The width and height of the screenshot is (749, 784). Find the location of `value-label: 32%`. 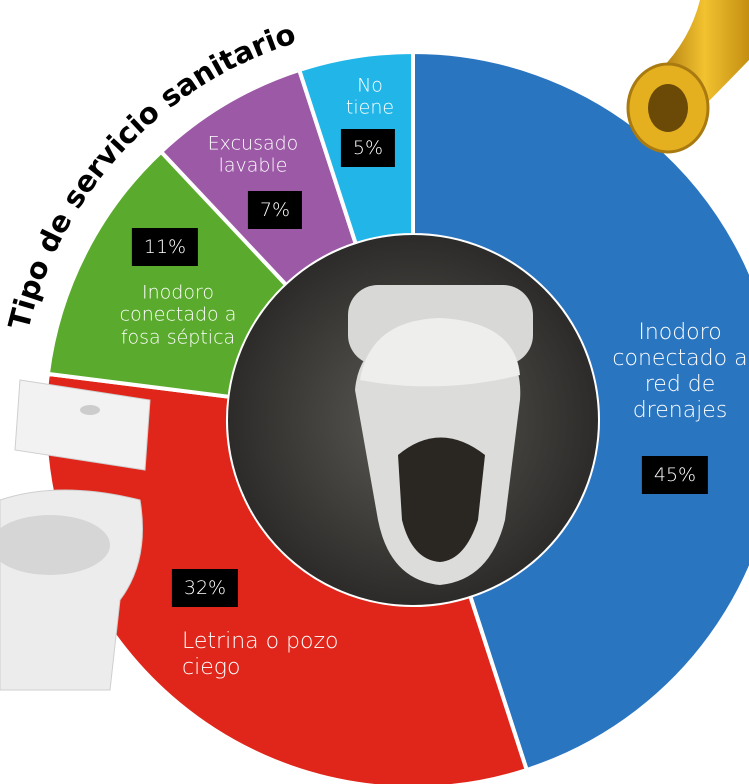

value-label: 32% is located at coordinates (205, 588).